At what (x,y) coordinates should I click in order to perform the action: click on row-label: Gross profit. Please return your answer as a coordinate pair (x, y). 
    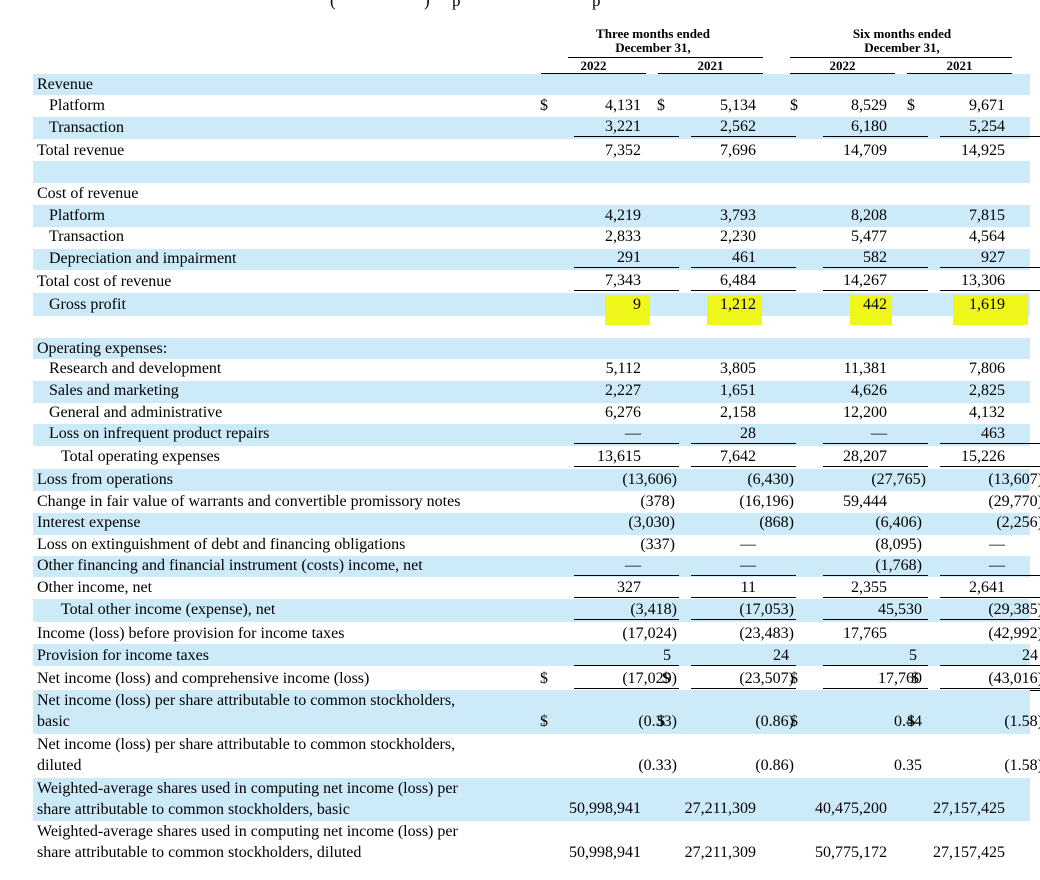
    Looking at the image, I should click on (87, 304).